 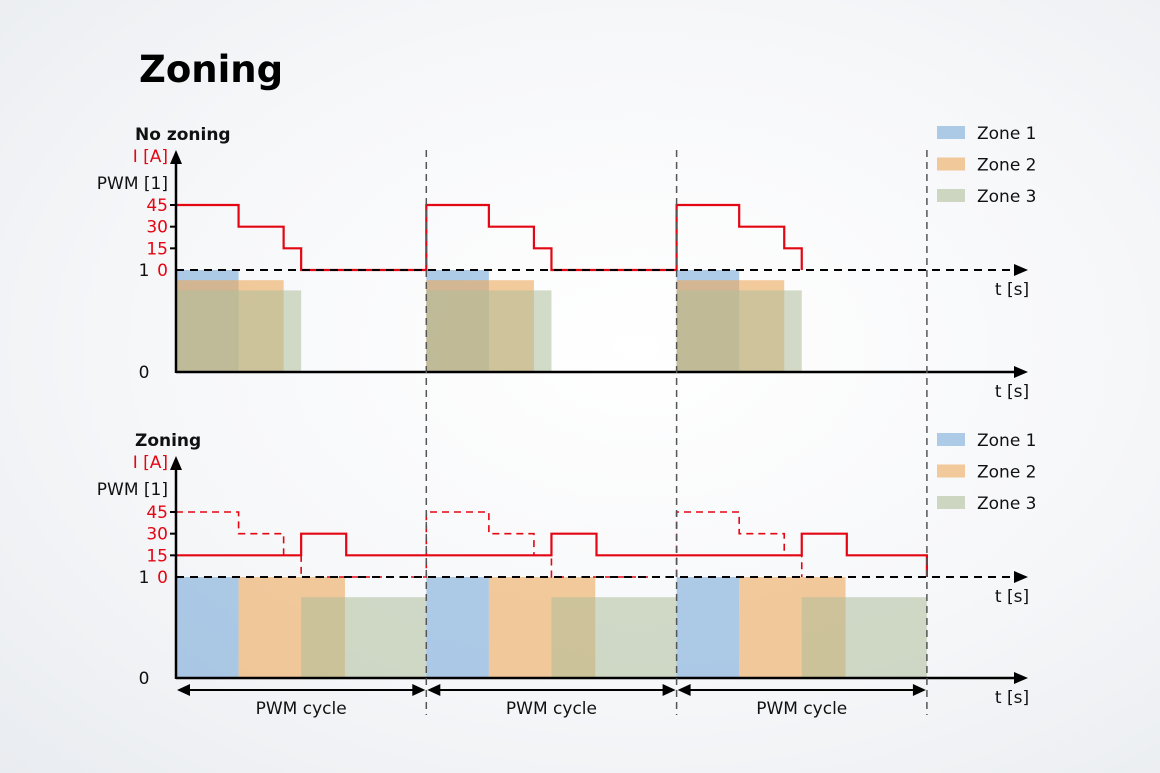 I want to click on pwm-cycle-markers: PWM cycle PWM cycle PWM cycle, so click(x=551, y=701).